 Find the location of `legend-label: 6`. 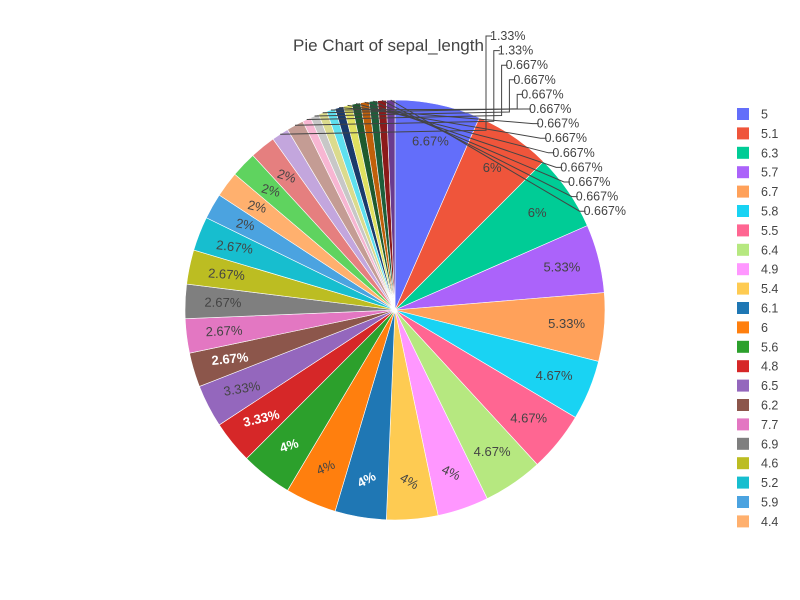

legend-label: 6 is located at coordinates (764, 328).